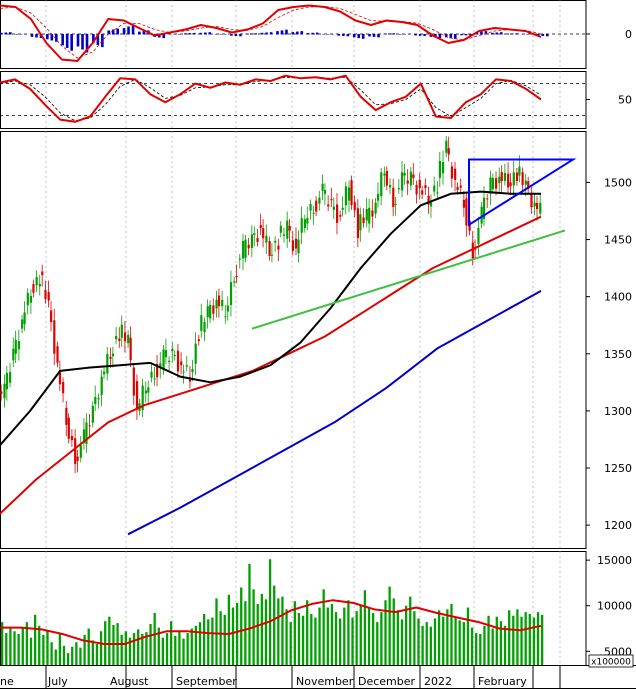  What do you see at coordinates (438, 681) in the screenshot?
I see `x-tick-label: 2022` at bounding box center [438, 681].